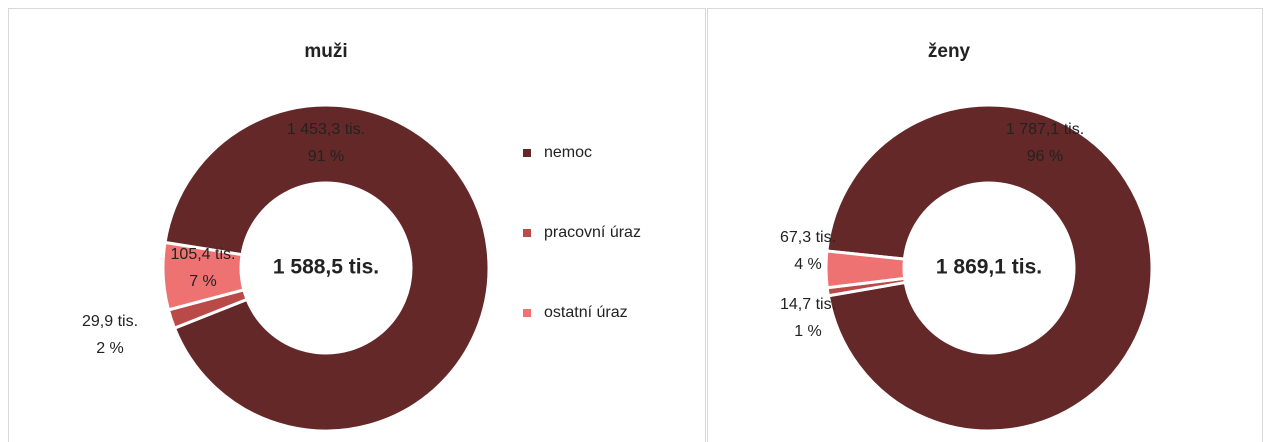  What do you see at coordinates (568, 152) in the screenshot?
I see `legend-label: nemoc` at bounding box center [568, 152].